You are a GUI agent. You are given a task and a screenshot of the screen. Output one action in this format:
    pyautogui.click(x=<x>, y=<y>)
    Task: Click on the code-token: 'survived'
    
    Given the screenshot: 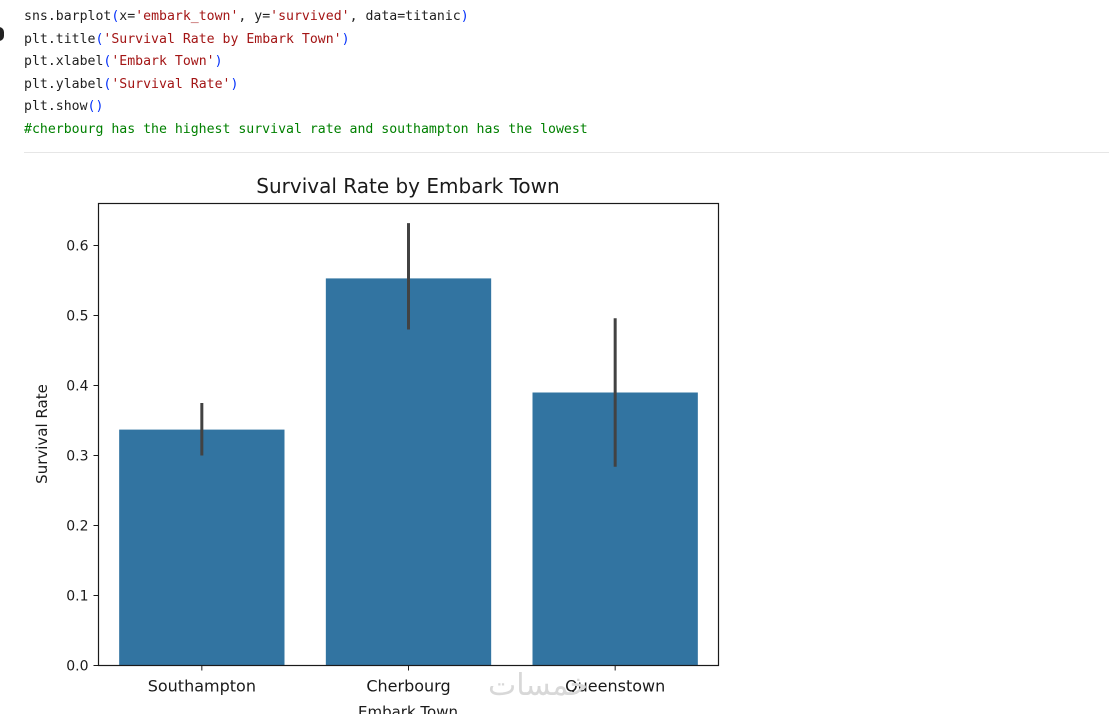 What is the action you would take?
    pyautogui.click(x=310, y=16)
    